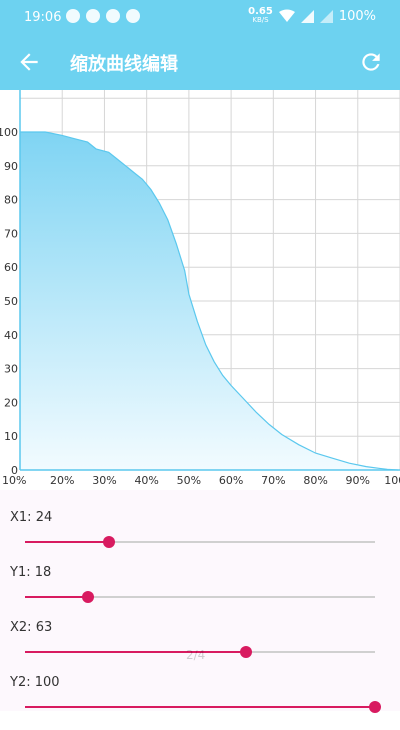  I want to click on y-tick-label: 80, so click(11, 200).